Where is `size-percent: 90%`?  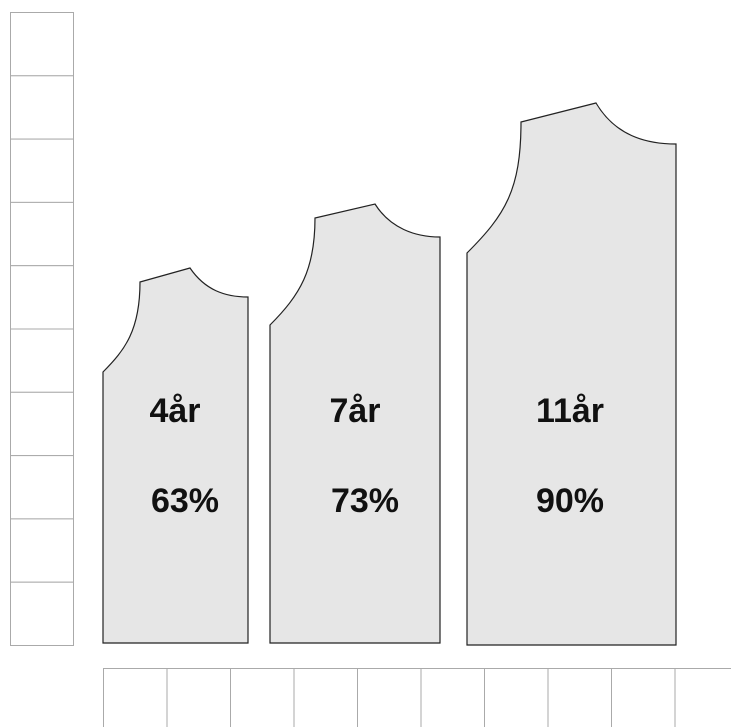 size-percent: 90% is located at coordinates (570, 501).